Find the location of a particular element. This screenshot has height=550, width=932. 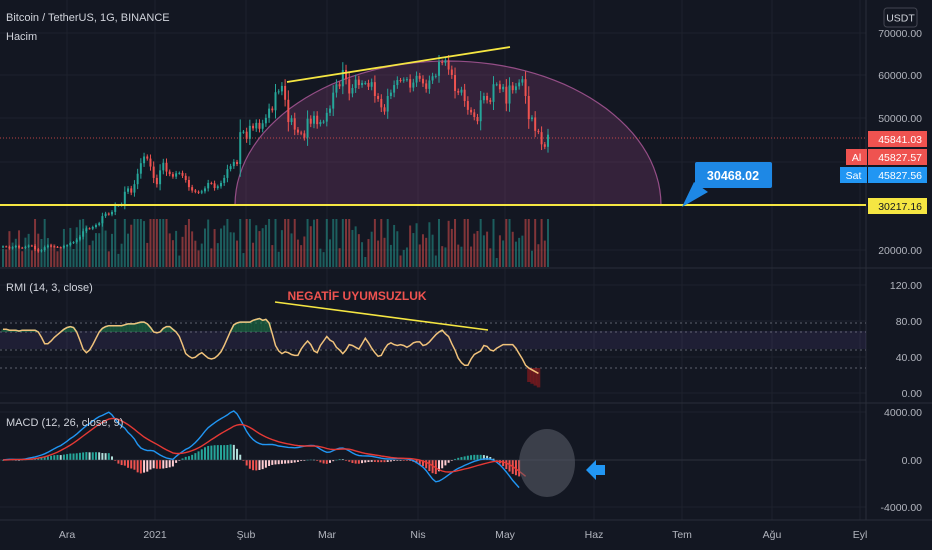

time-tick: Şub is located at coordinates (246, 535).